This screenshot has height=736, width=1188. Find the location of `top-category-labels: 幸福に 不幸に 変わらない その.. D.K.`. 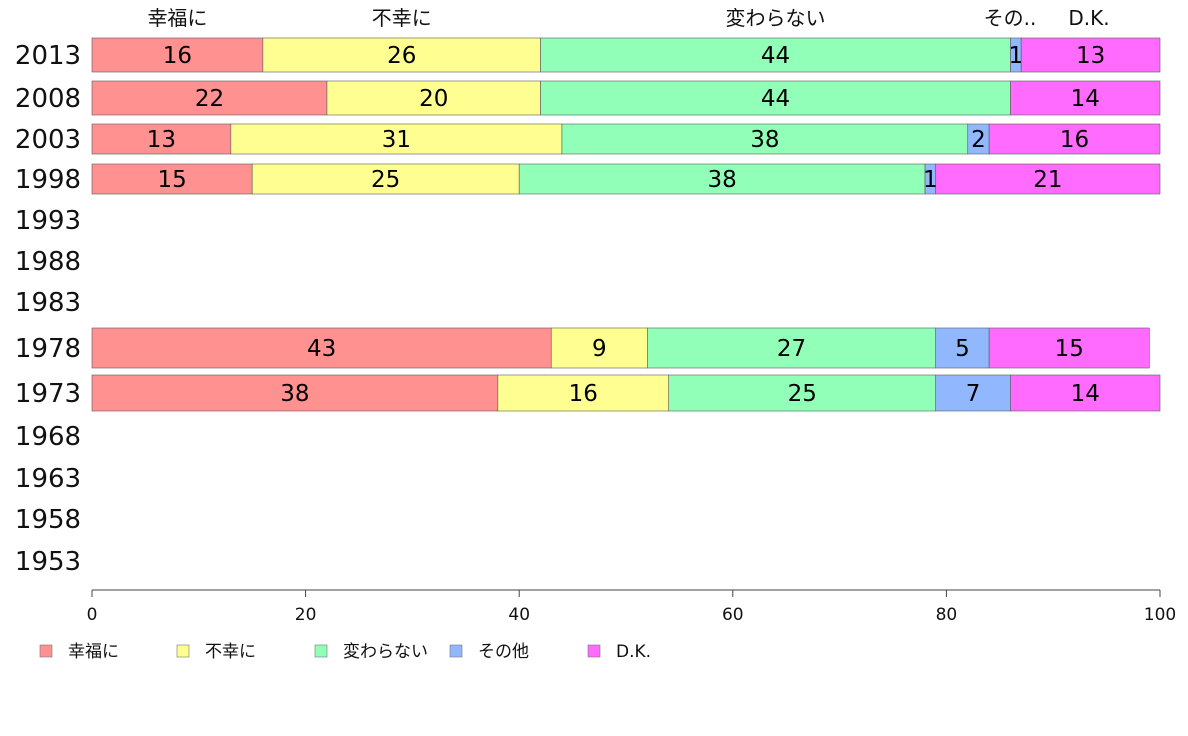

top-category-labels: 幸福に 不幸に 変わらない その.. D.K. is located at coordinates (628, 18).